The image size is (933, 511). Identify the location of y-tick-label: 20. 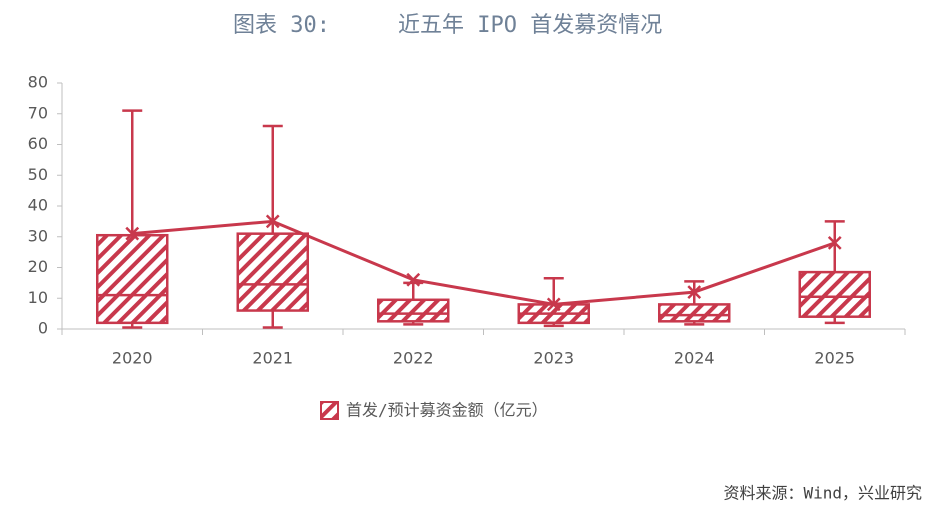
(38, 266).